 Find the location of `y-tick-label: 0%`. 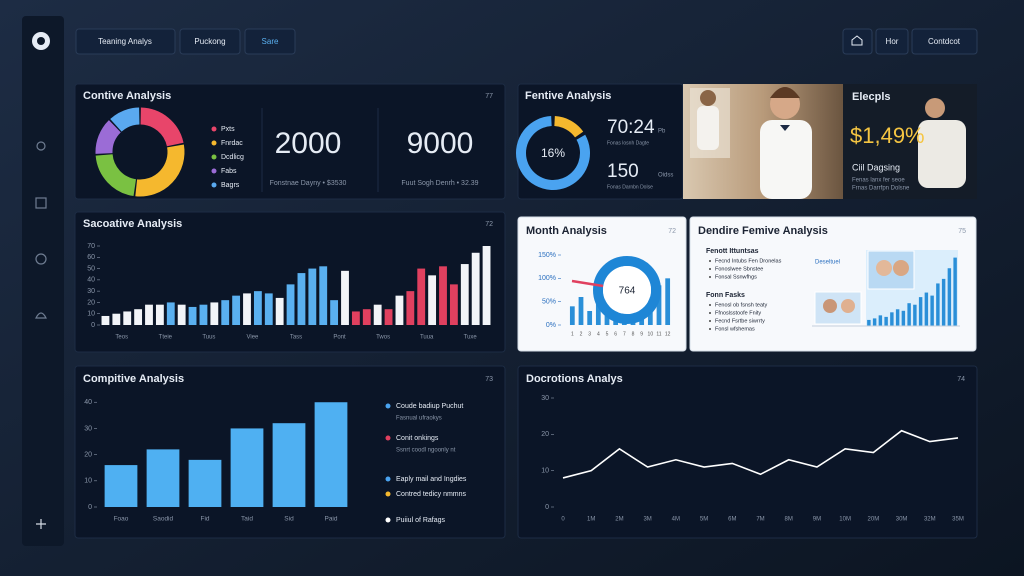

y-tick-label: 0% is located at coordinates (551, 325).